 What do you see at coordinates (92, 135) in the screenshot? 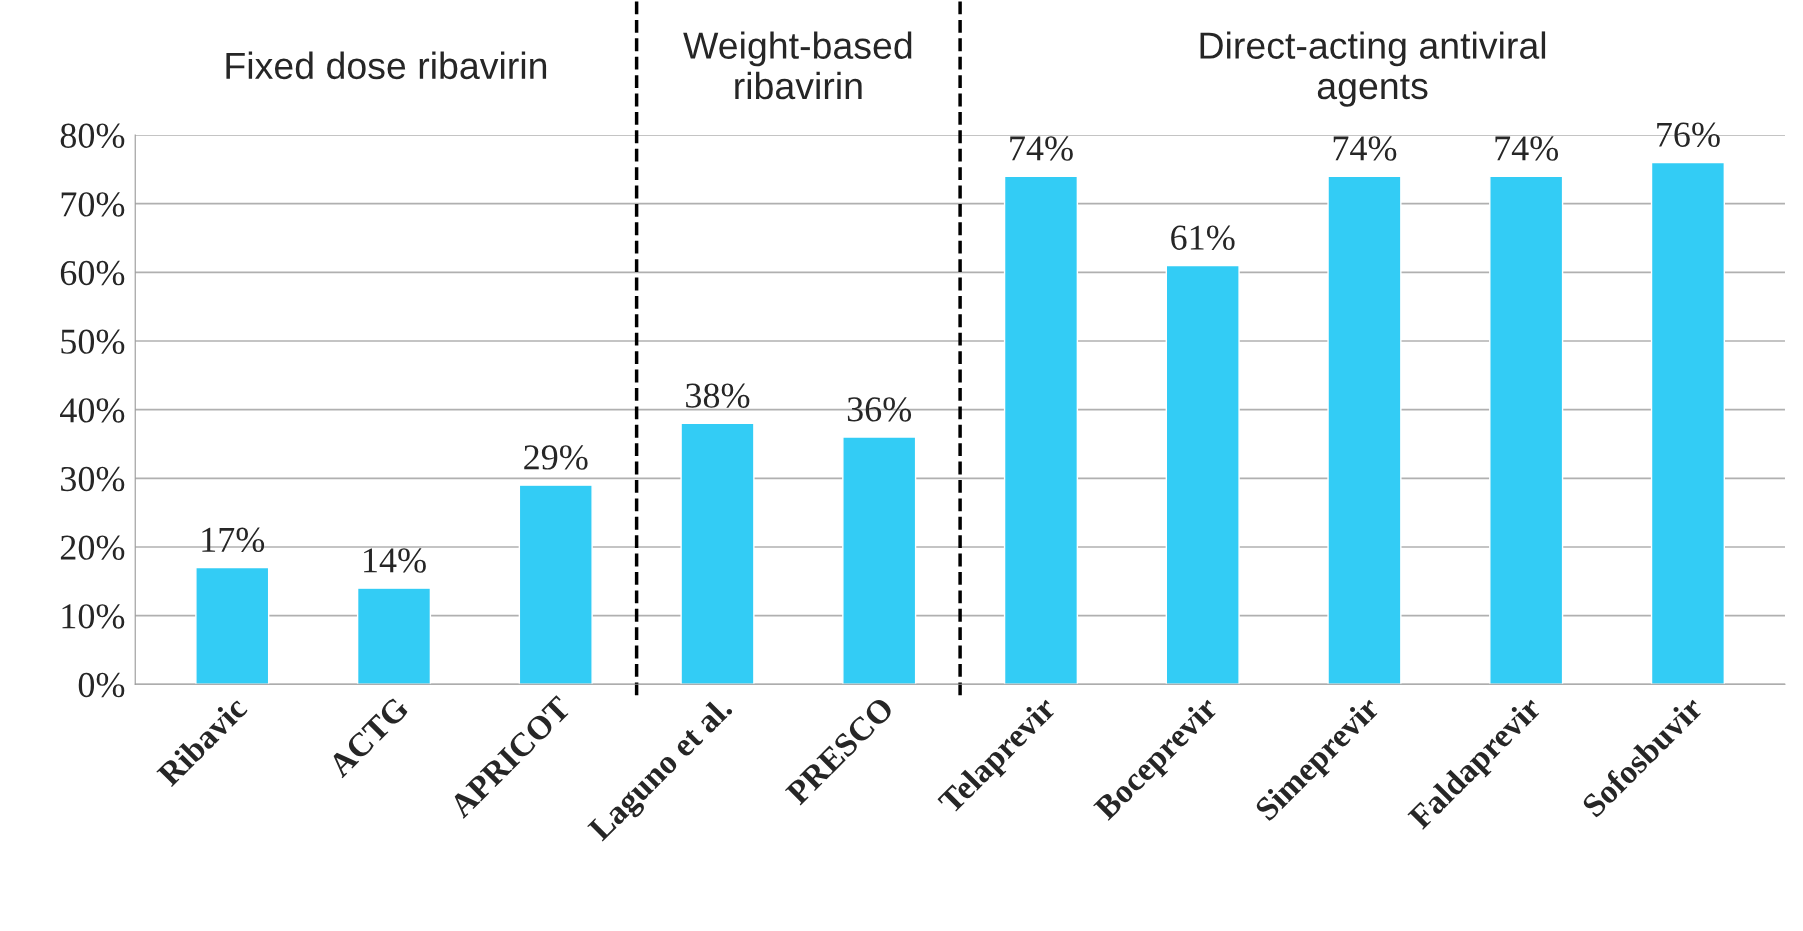
I see `y-tick-label: 80%` at bounding box center [92, 135].